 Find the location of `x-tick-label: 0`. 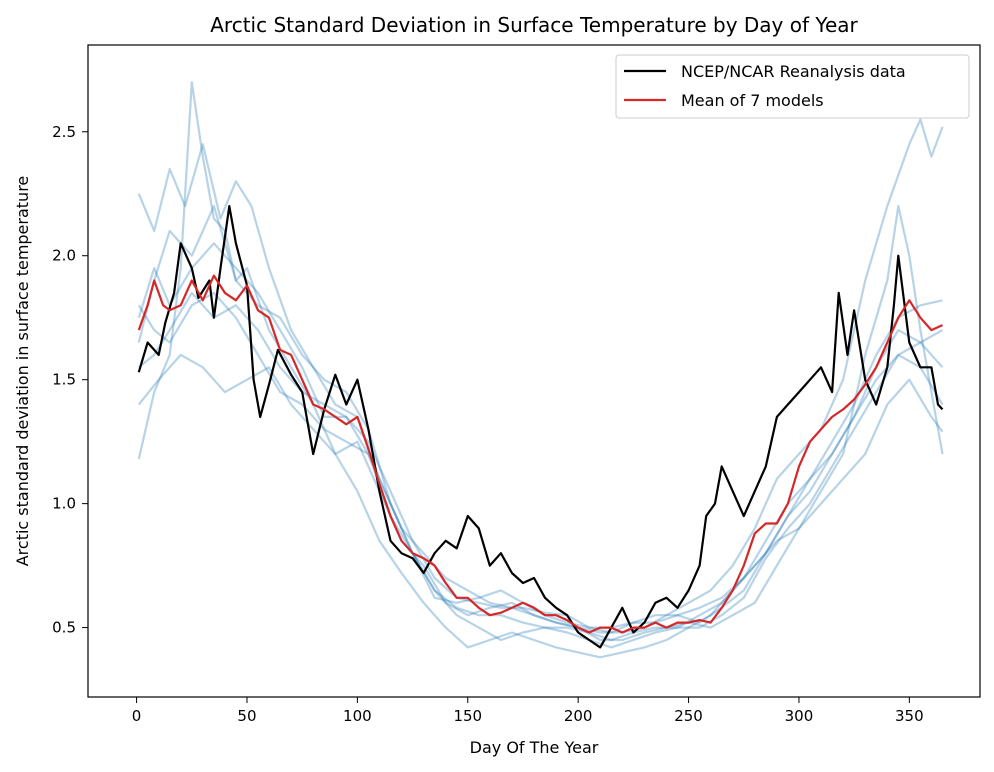

x-tick-label: 0 is located at coordinates (137, 716).